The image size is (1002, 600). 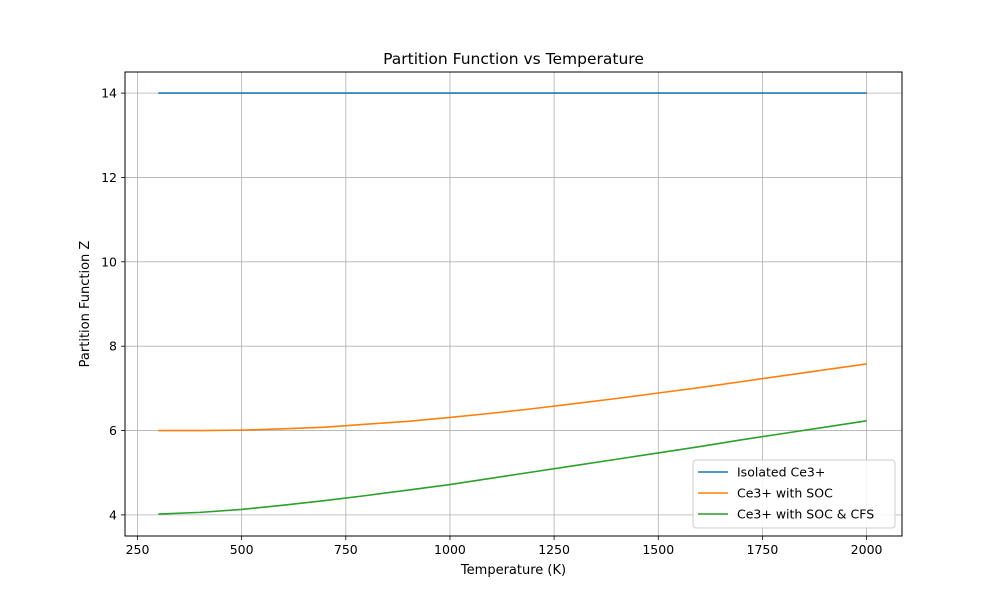 What do you see at coordinates (785, 493) in the screenshot?
I see `legend-label-2: Ce3+ with SOC` at bounding box center [785, 493].